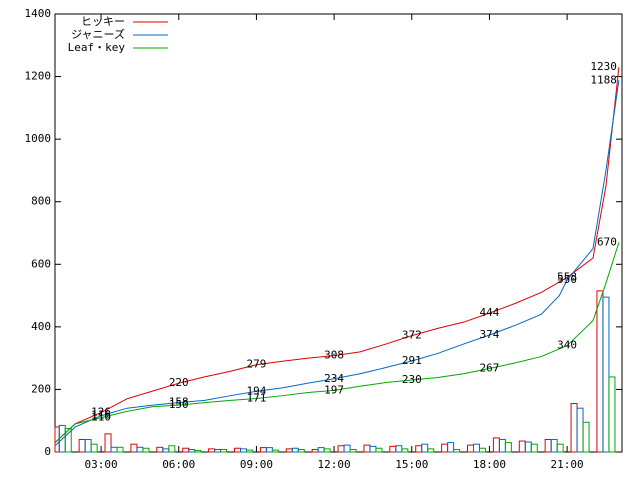 This screenshot has height=480, width=640. Describe the element at coordinates (490, 312) in the screenshot. I see `value-label: 444` at that location.